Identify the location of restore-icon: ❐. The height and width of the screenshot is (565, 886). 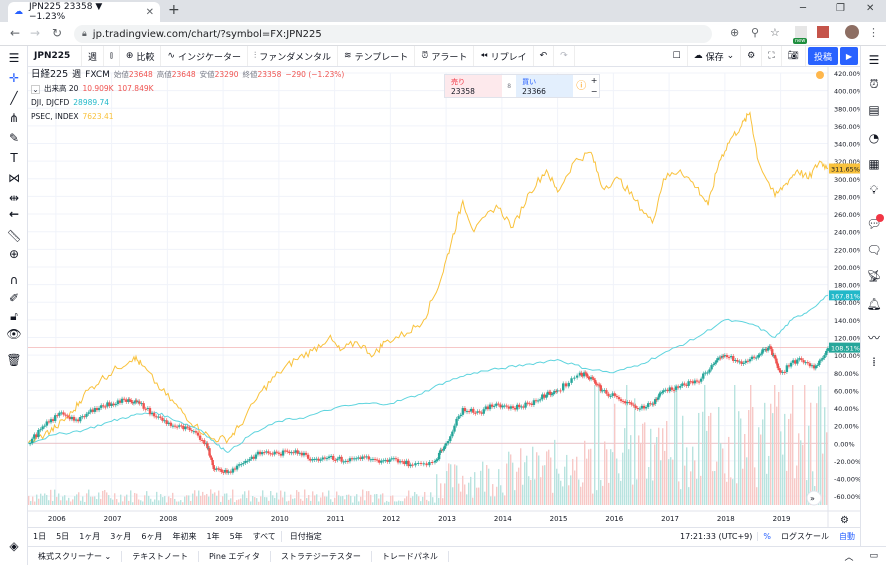
(840, 8).